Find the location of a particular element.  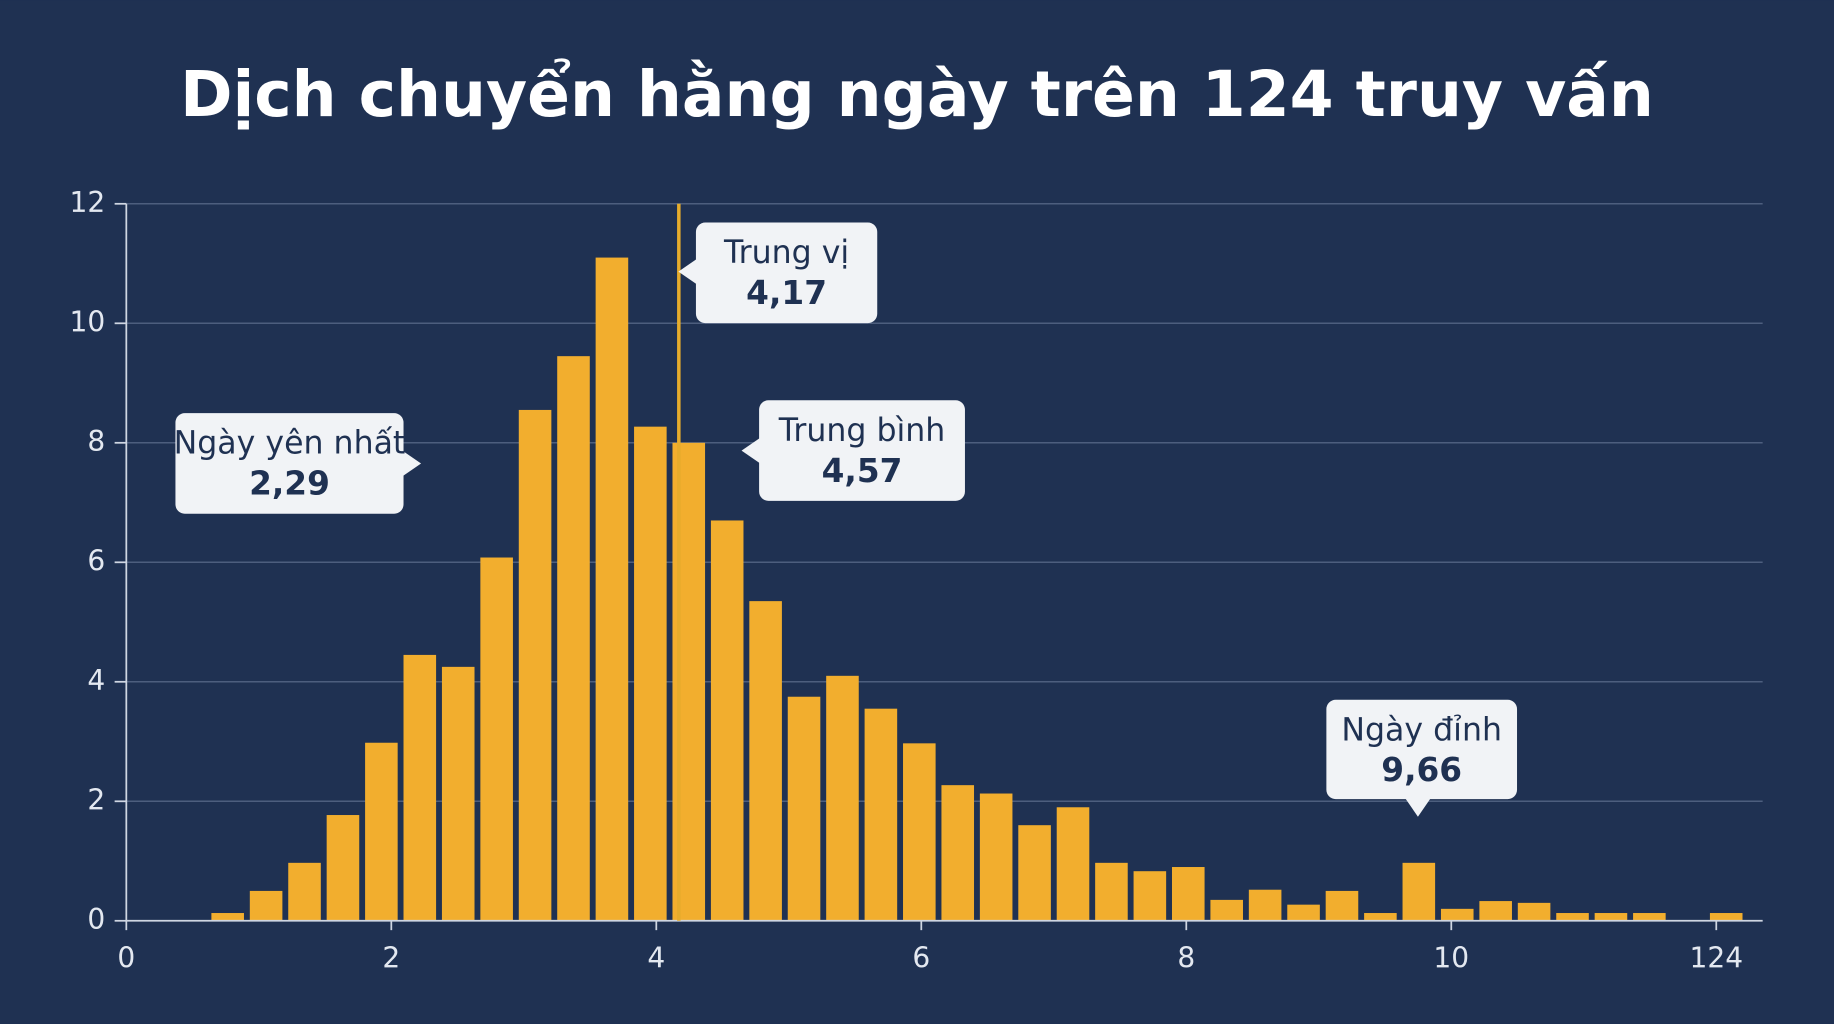

callout-label: Ngày đỉnh is located at coordinates (1421, 730).